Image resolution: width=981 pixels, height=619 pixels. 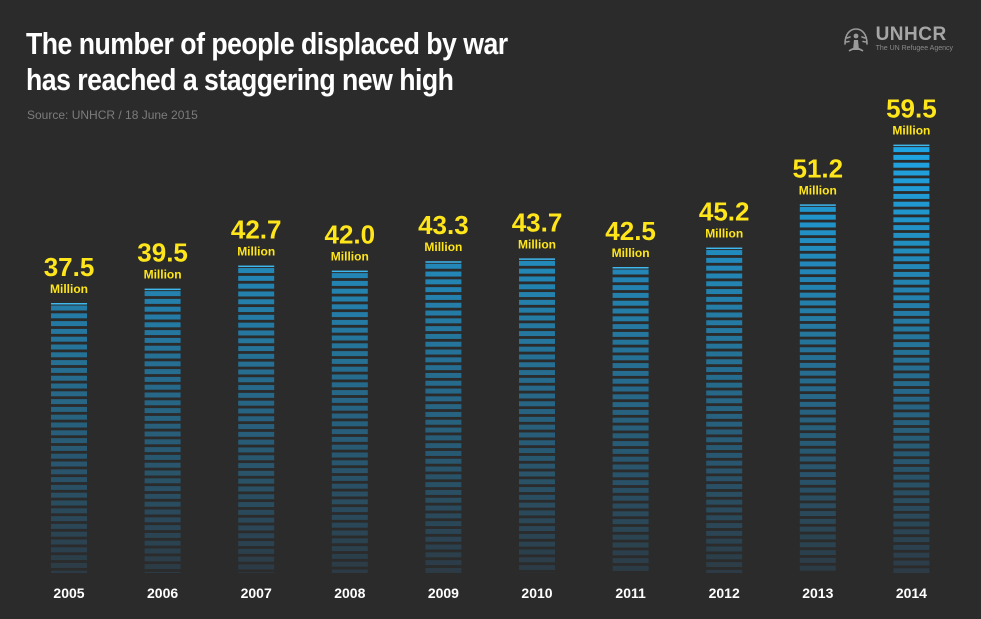 I want to click on value-label-2013: 51.2, so click(x=817, y=168).